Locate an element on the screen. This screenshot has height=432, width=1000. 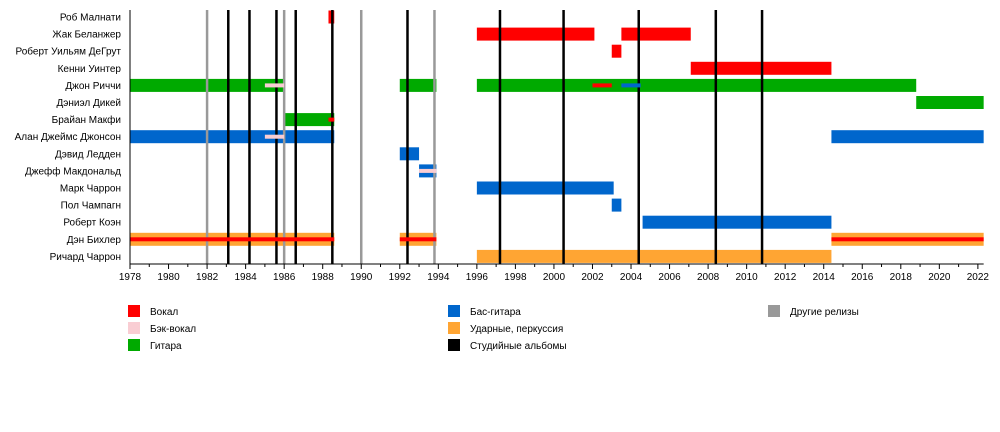
x-tick-label: 1986 is located at coordinates (284, 277).